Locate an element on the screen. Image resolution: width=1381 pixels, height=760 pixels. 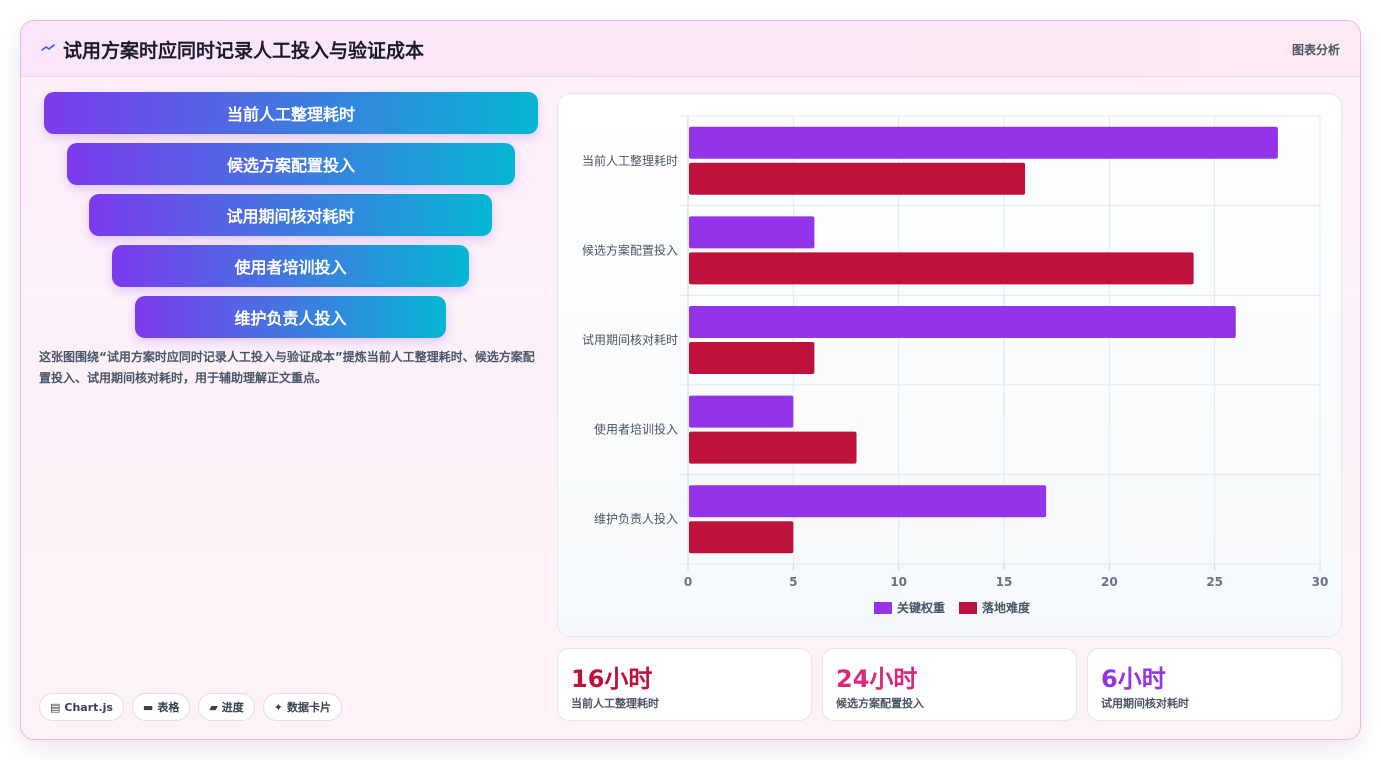
stat-value: 24小时 is located at coordinates (877, 679).